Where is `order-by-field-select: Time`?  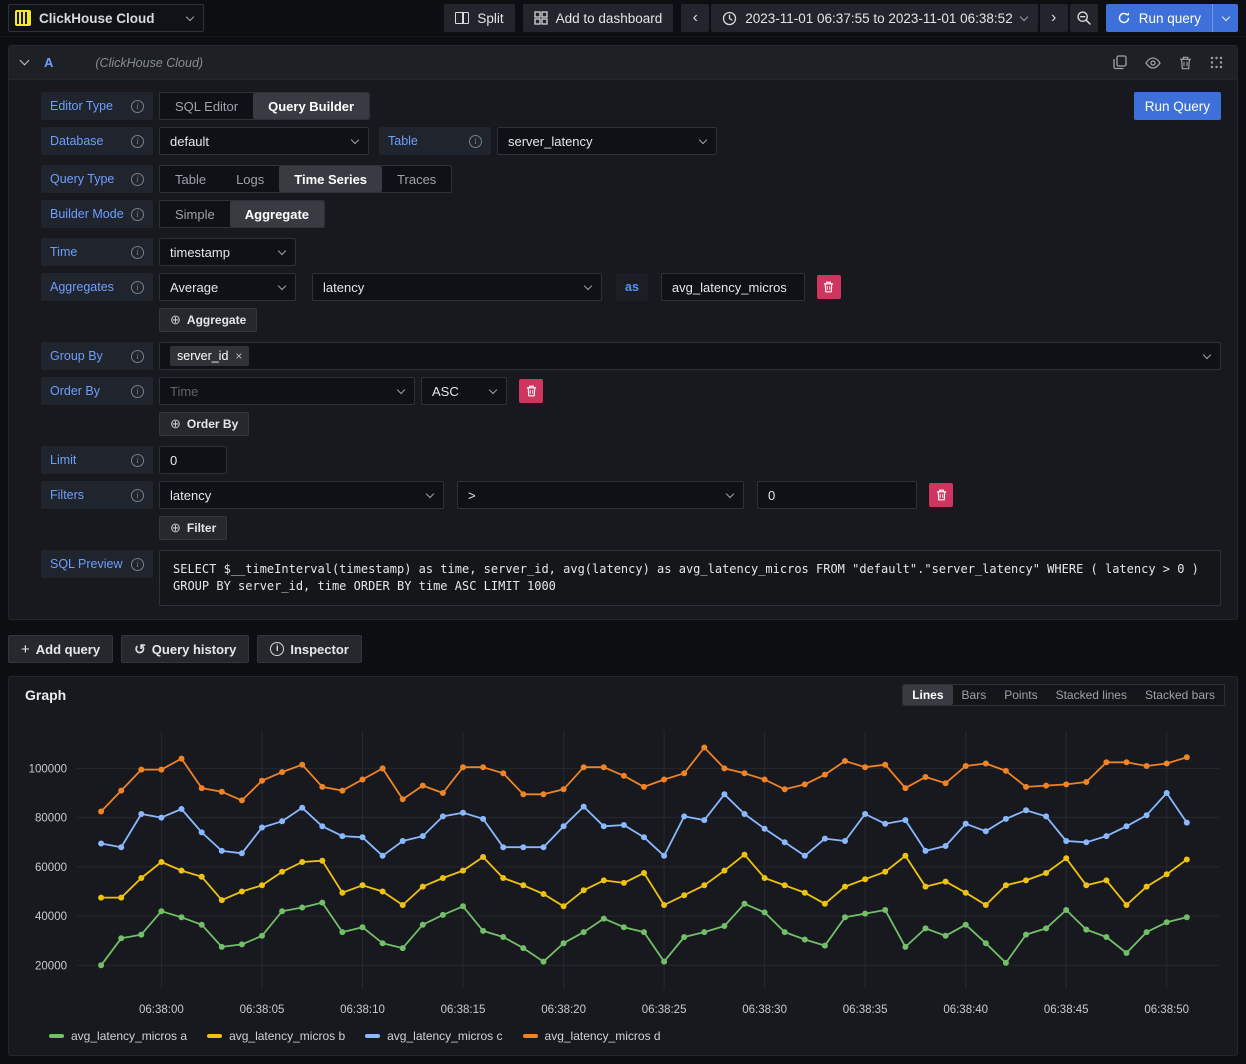 order-by-field-select: Time is located at coordinates (287, 391).